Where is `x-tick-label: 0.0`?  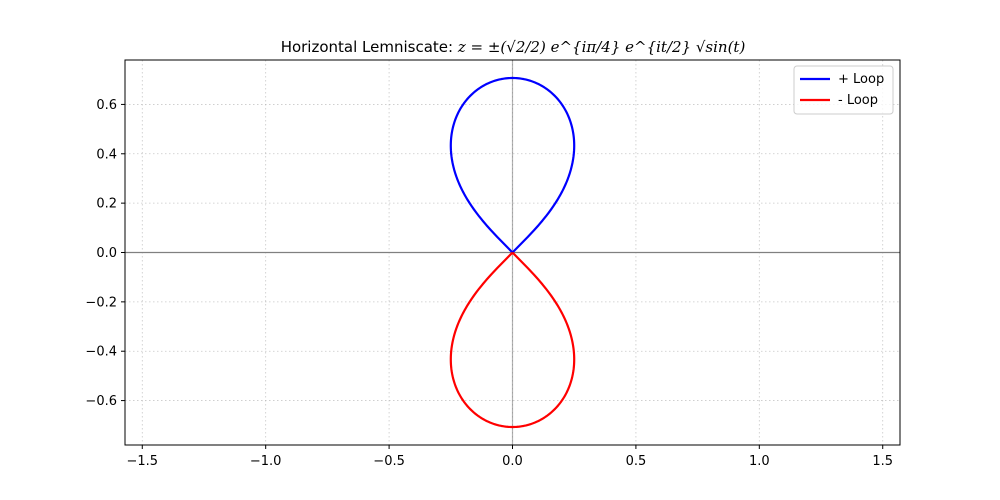 x-tick-label: 0.0 is located at coordinates (512, 461).